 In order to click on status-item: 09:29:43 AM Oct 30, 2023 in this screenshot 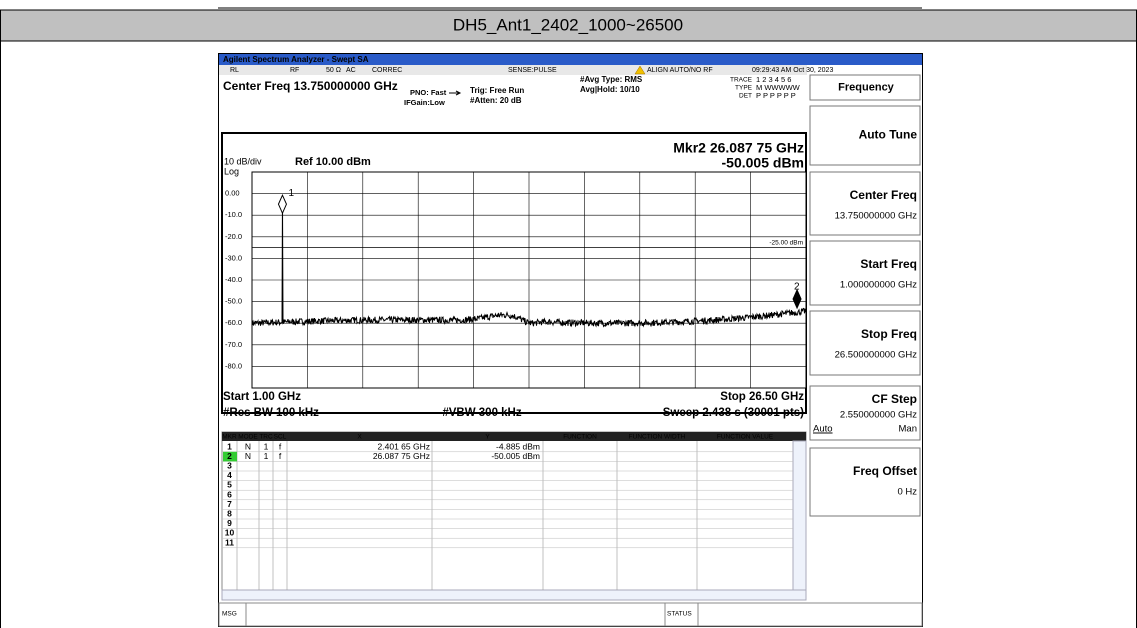, I will do `click(792, 70)`.